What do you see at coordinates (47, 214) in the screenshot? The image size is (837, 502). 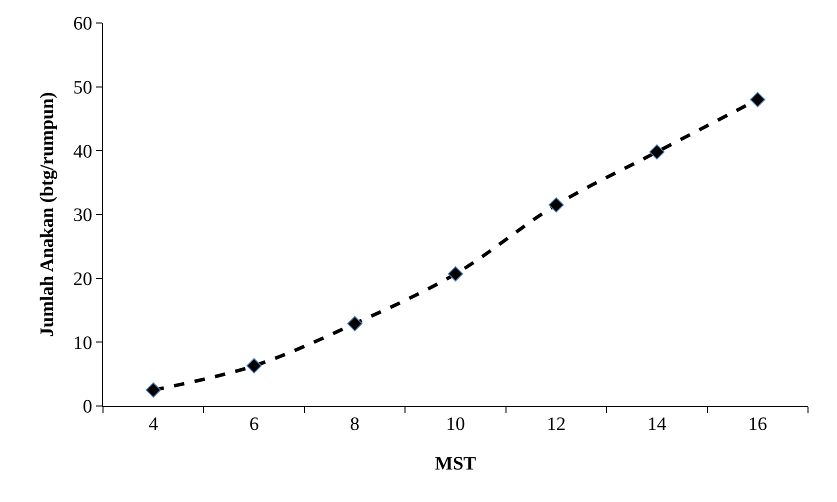 I see `y-axis-title: Jumlah Anakan (btg/rumpun)` at bounding box center [47, 214].